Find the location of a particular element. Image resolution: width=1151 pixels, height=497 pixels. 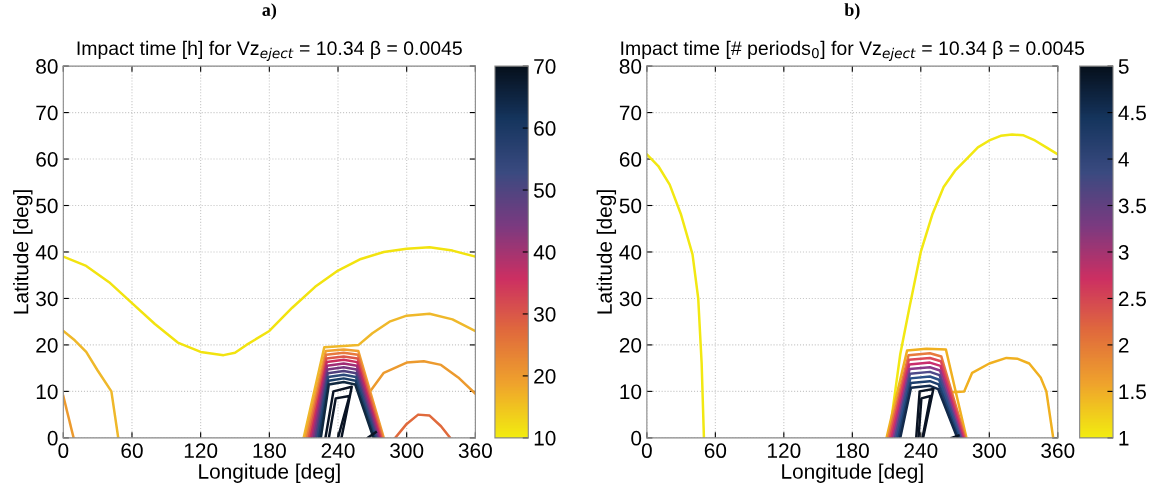

color-bar-label: 2.5 is located at coordinates (1132, 299).